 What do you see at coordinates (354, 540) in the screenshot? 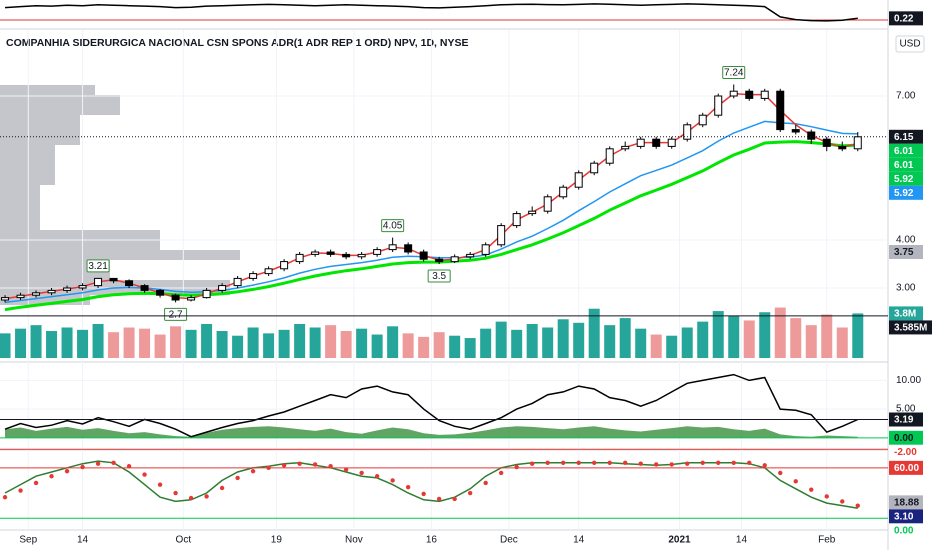
I see `x-tick-label: Nov` at bounding box center [354, 540].